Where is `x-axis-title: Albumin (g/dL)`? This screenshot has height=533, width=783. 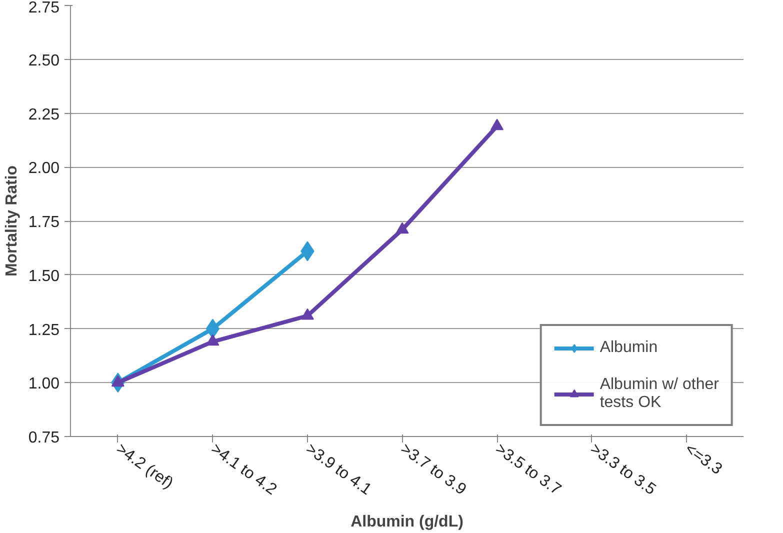 x-axis-title: Albumin (g/dL) is located at coordinates (407, 522).